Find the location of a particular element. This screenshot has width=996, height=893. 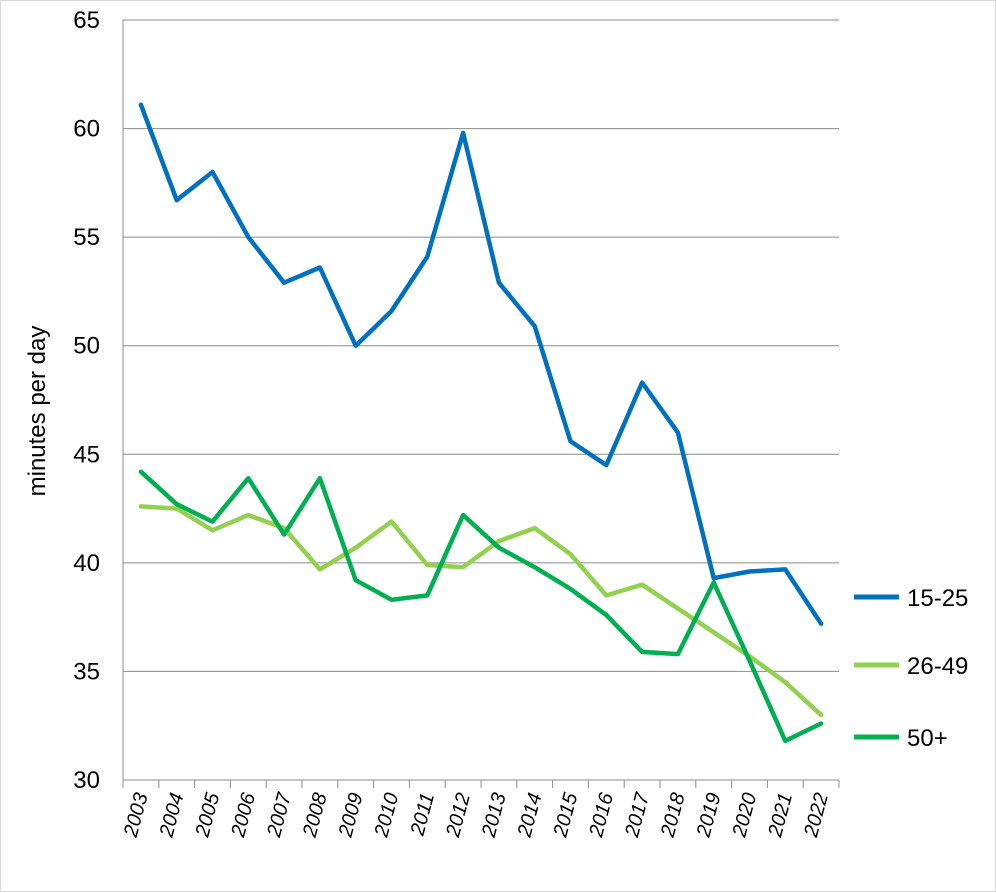

x-tick-label: 2020 is located at coordinates (744, 816).